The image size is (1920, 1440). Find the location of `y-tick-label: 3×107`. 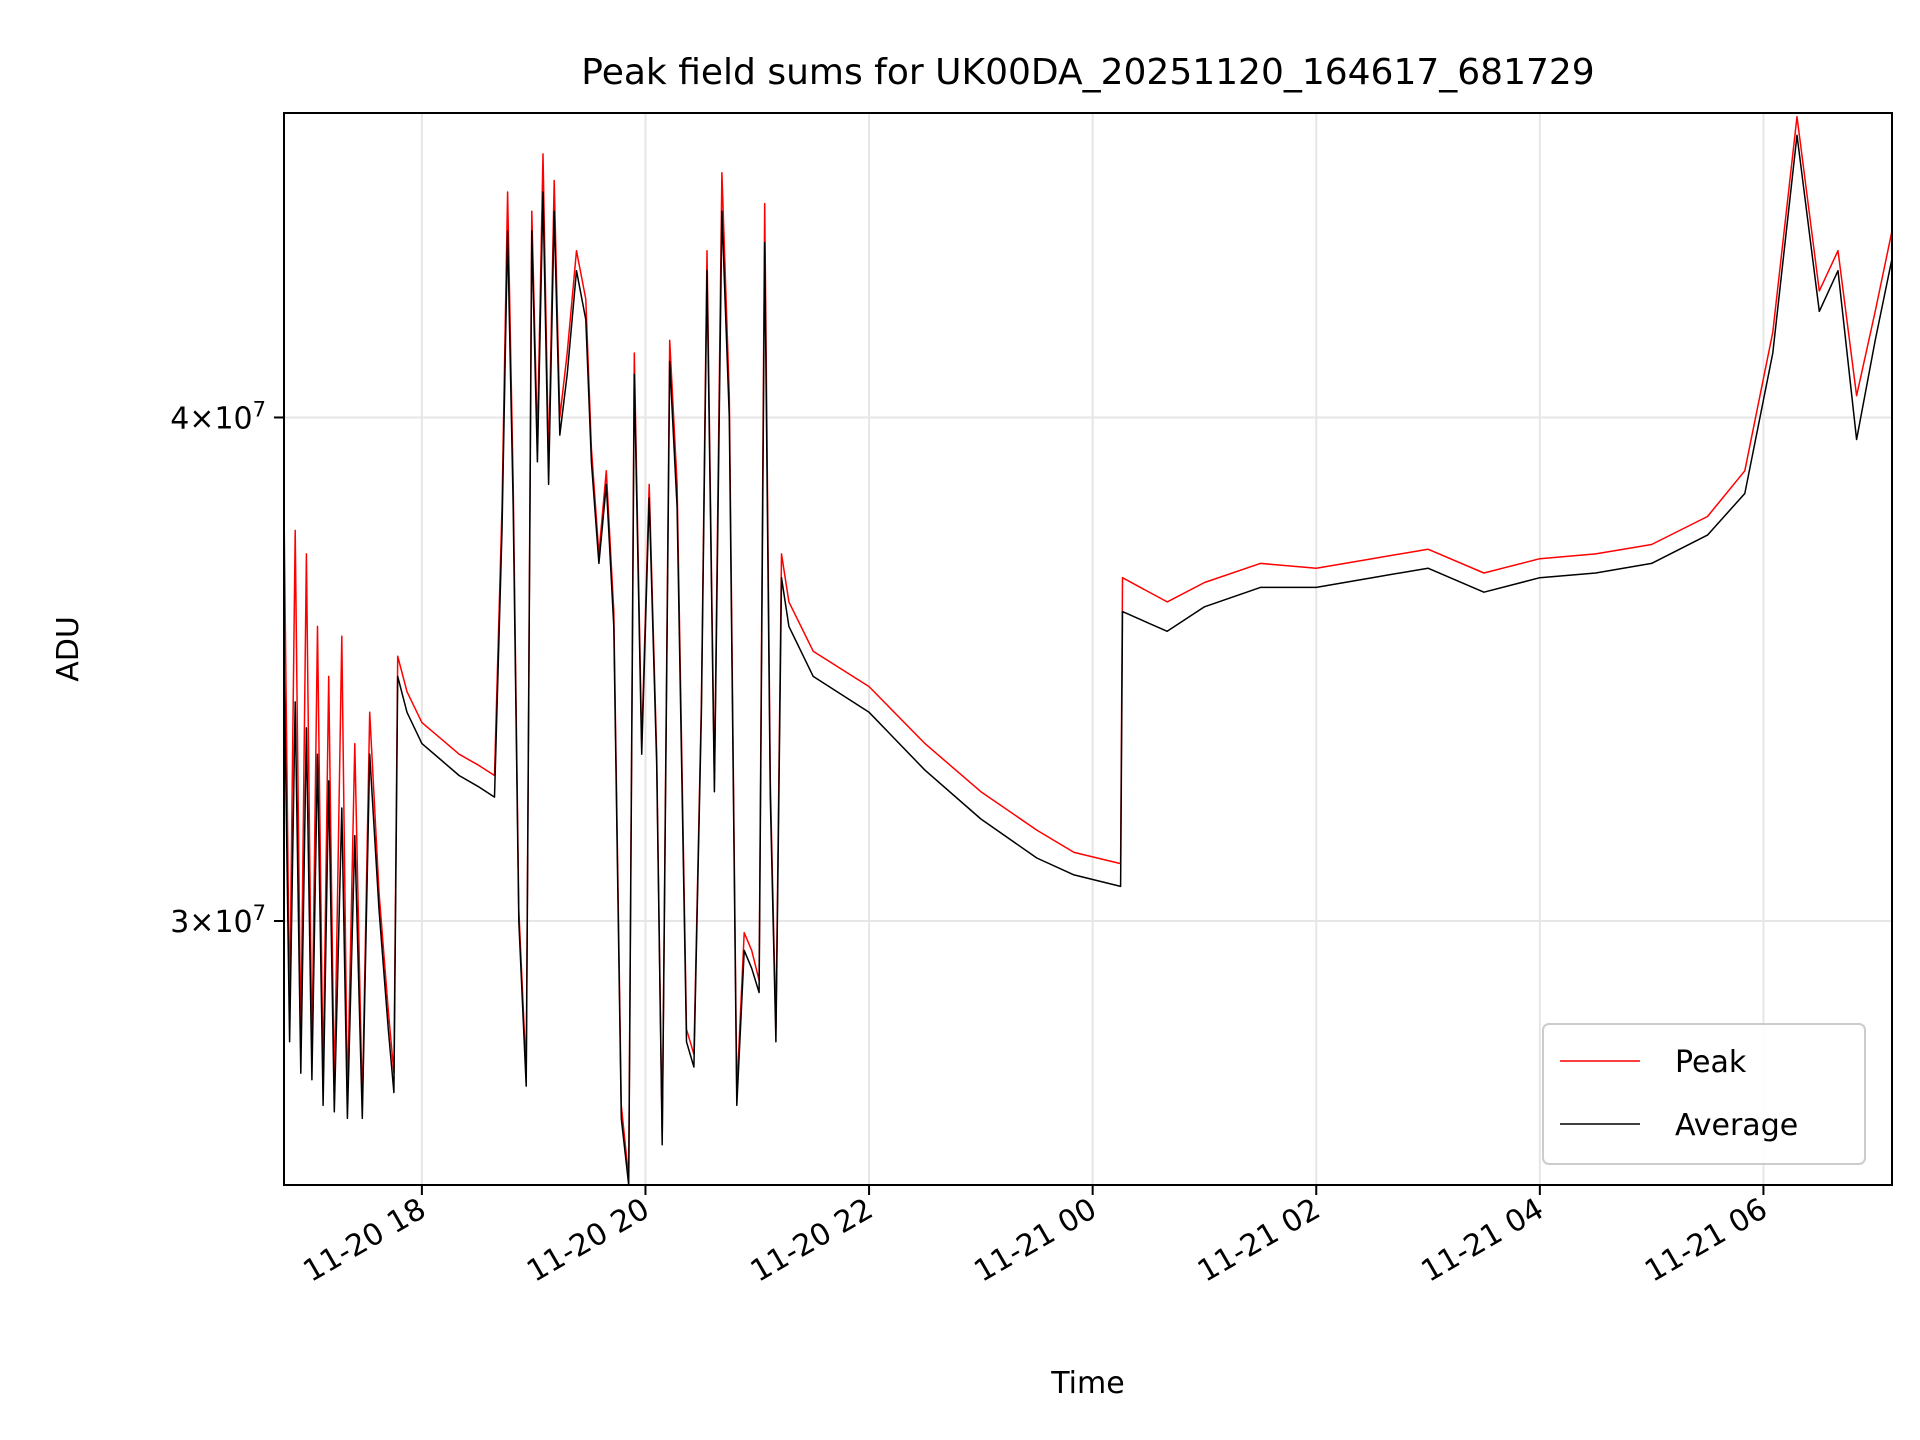

y-tick-label: 3×107 is located at coordinates (218, 920).